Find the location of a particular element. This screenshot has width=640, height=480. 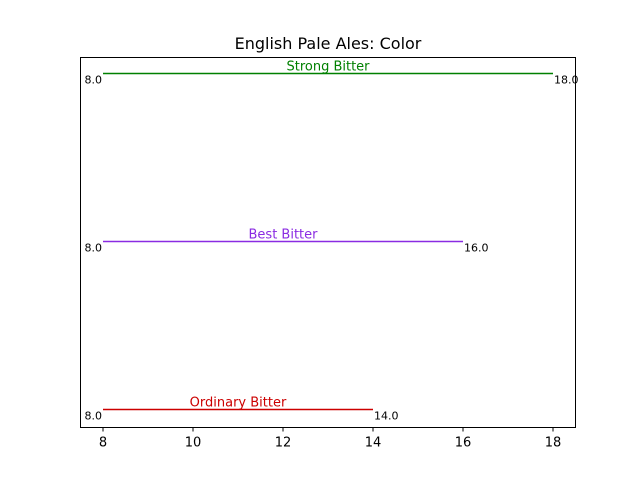

range-max-label: 14.0 is located at coordinates (386, 416).